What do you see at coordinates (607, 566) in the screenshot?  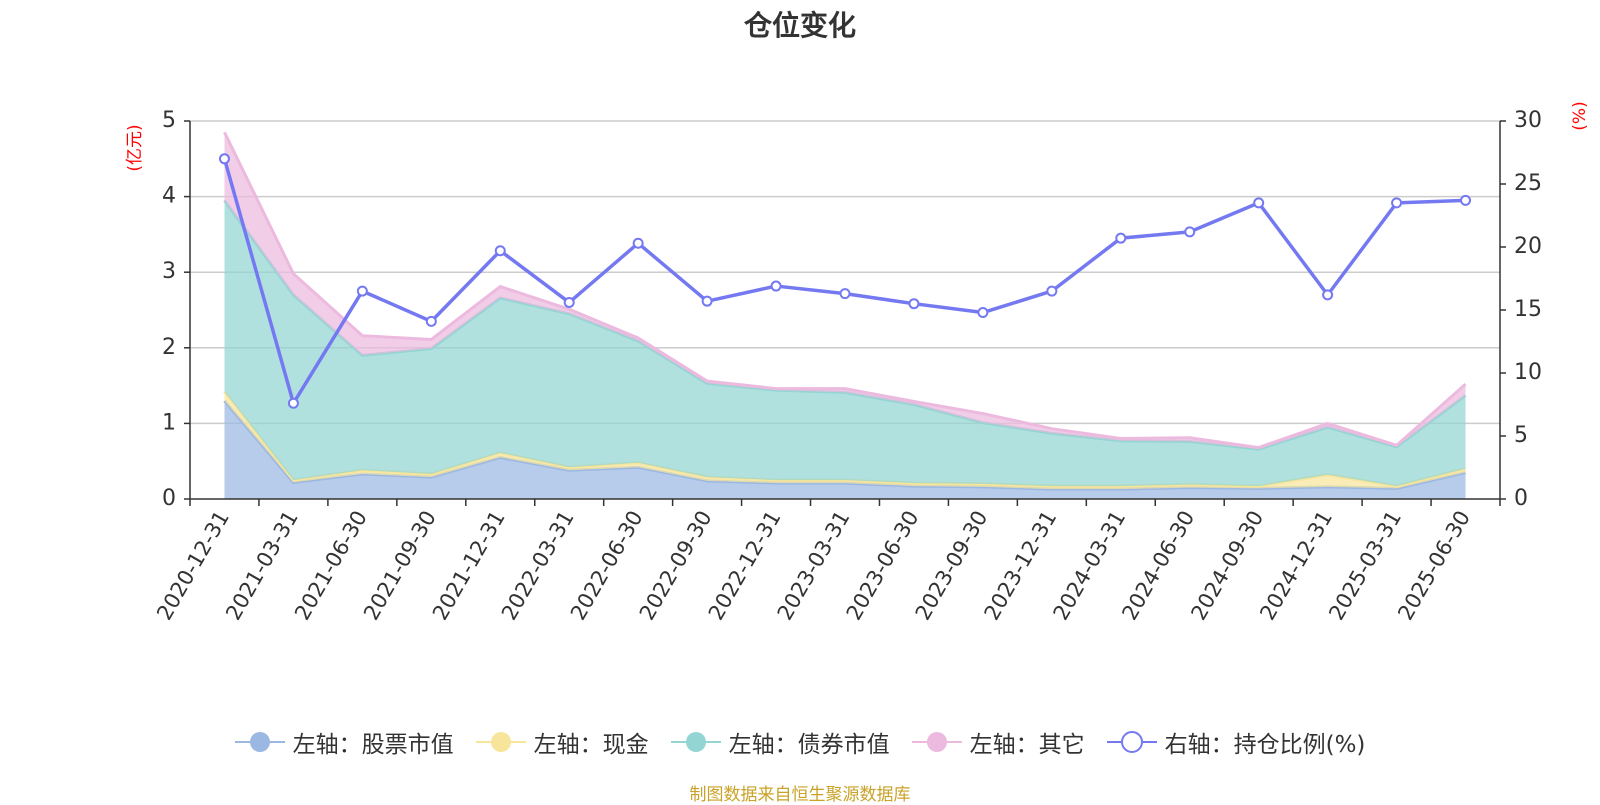 I see `x-tick-label: 2022-06-30` at bounding box center [607, 566].